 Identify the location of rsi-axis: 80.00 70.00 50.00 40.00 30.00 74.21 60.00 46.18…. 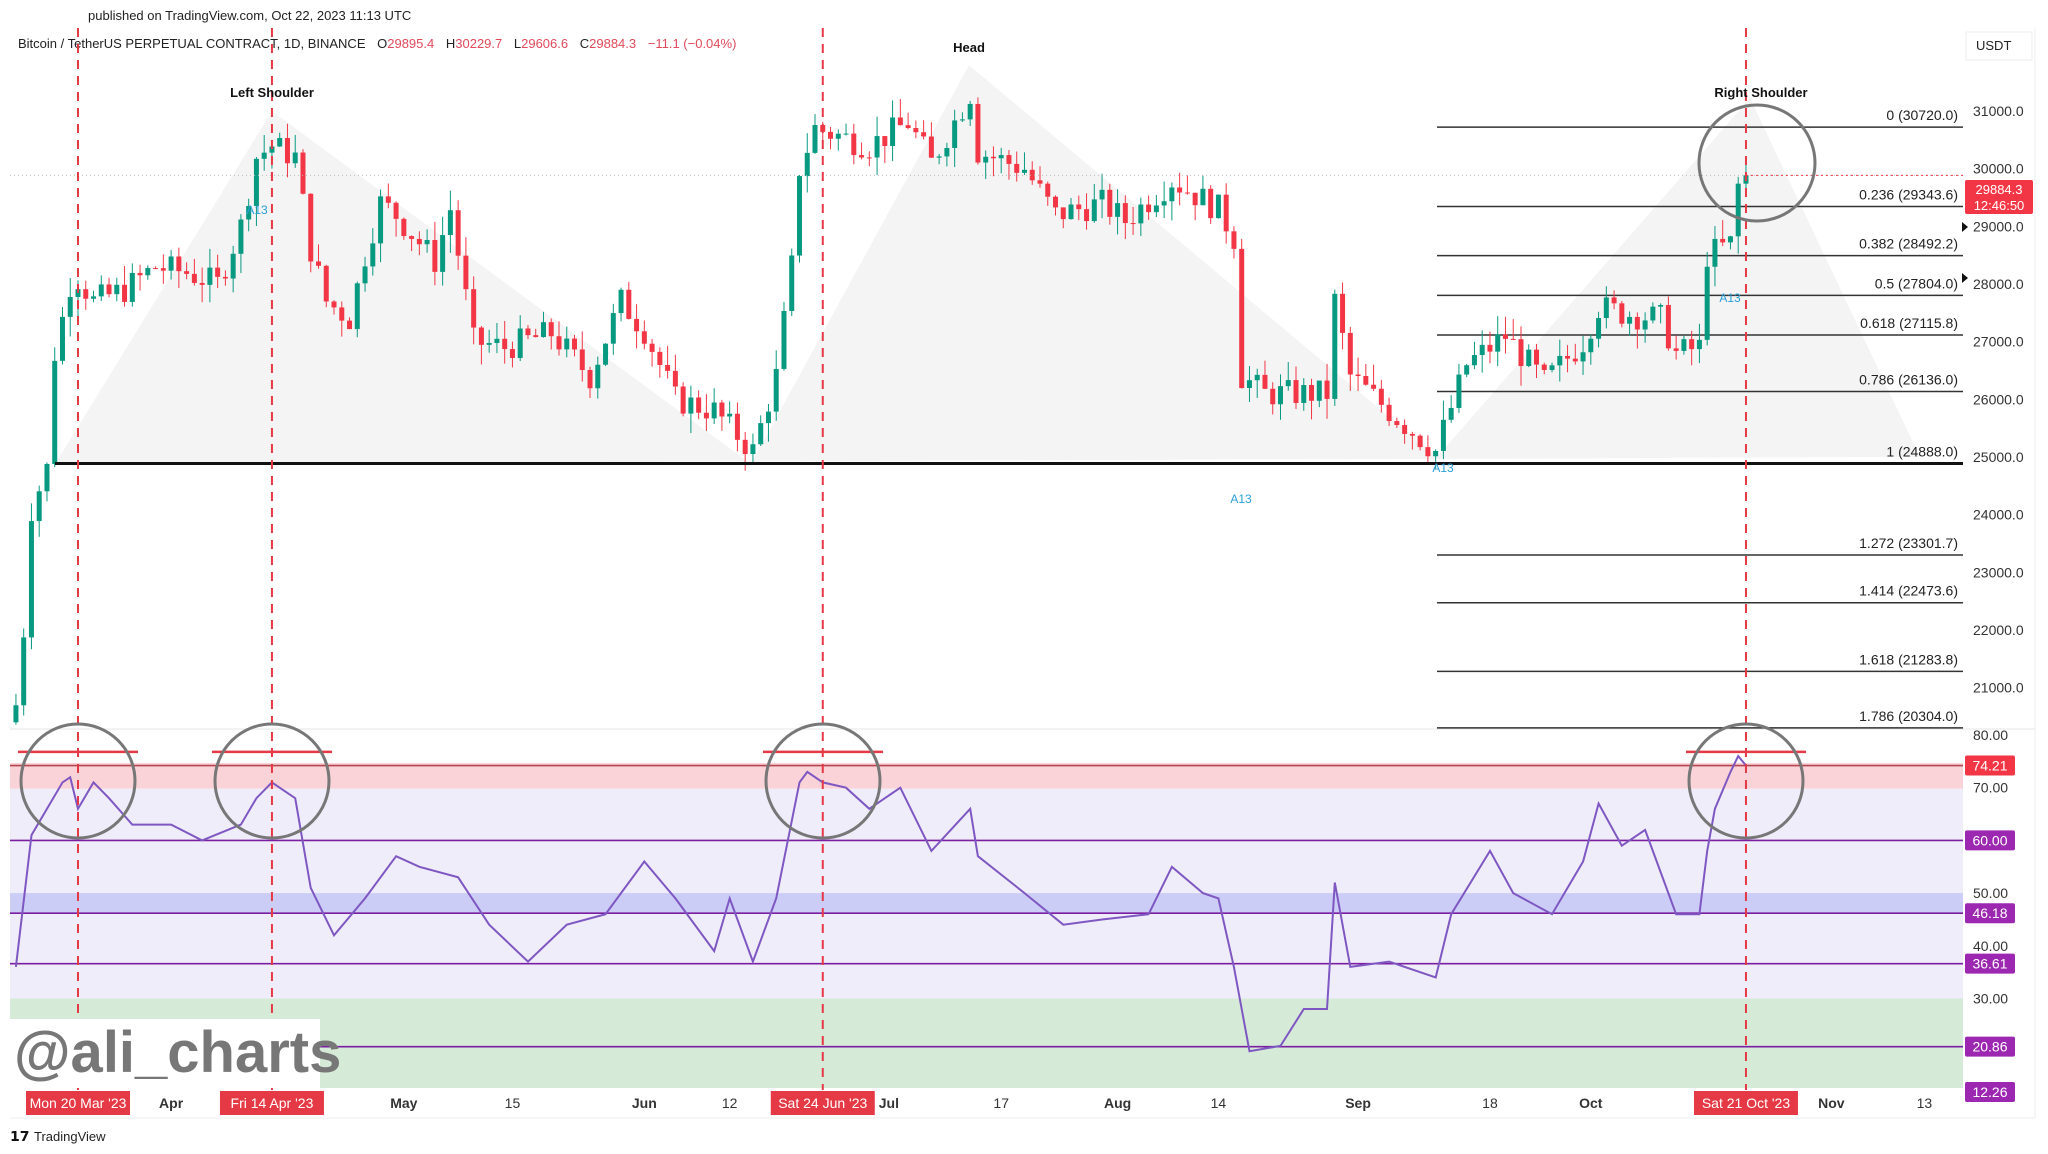
(1990, 914).